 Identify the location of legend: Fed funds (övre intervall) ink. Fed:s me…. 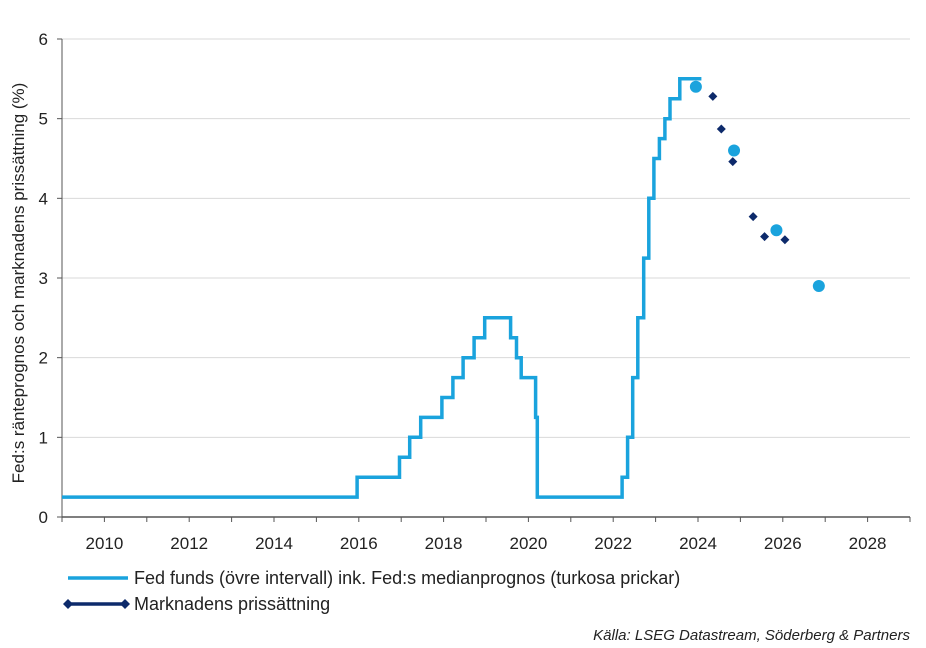
(371, 591).